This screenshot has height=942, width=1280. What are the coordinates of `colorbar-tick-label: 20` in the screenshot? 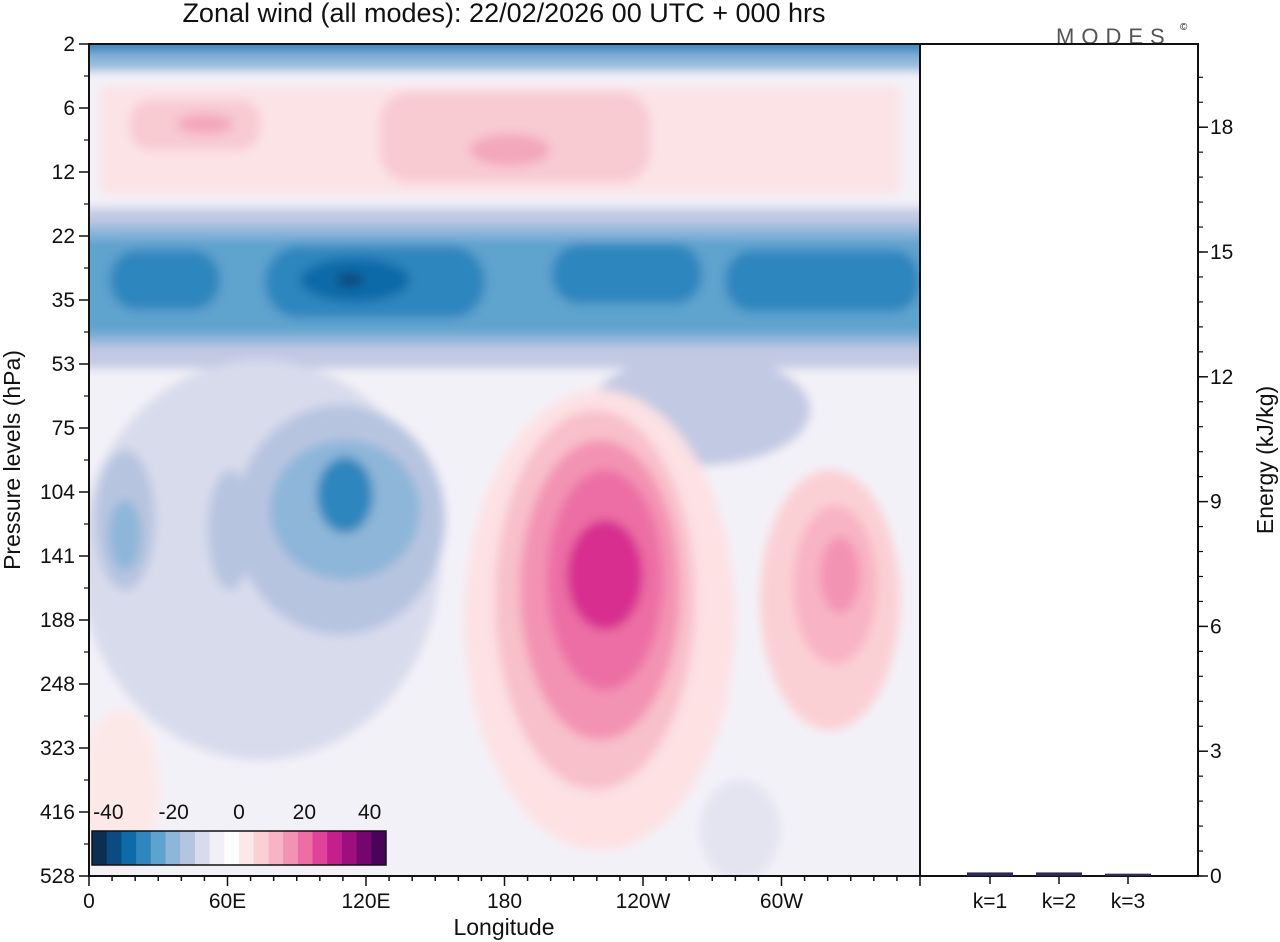 It's located at (304, 812).